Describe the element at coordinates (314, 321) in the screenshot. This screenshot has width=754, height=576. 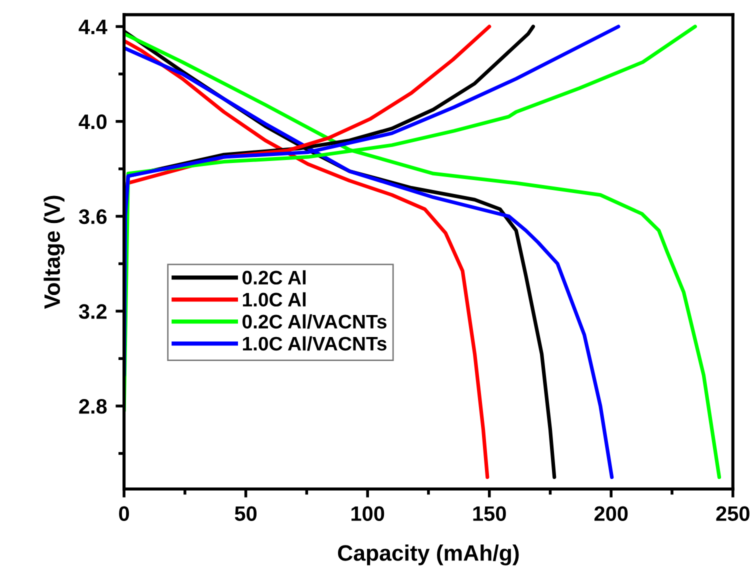
I see `legend-label: 0.2C Al/VACNTs` at that location.